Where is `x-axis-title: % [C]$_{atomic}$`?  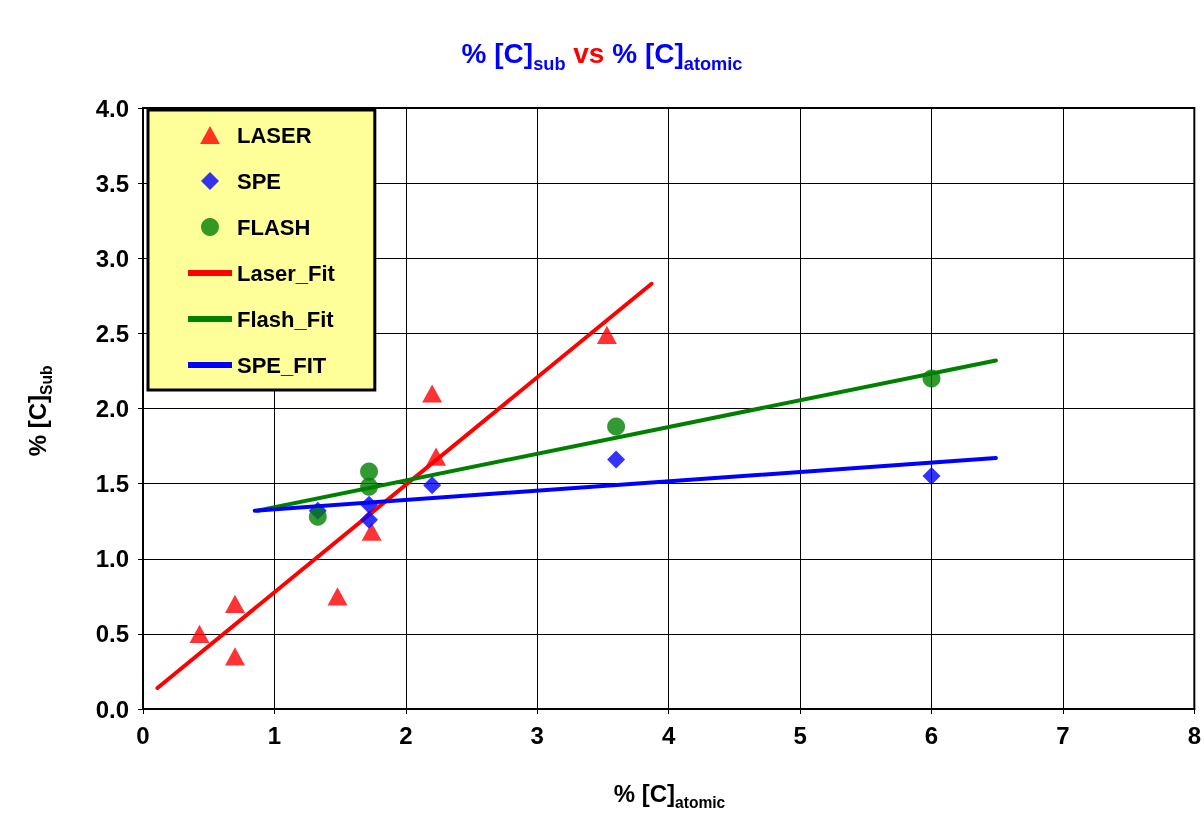 x-axis-title: % [C]$_{atomic}$ is located at coordinates (669, 796).